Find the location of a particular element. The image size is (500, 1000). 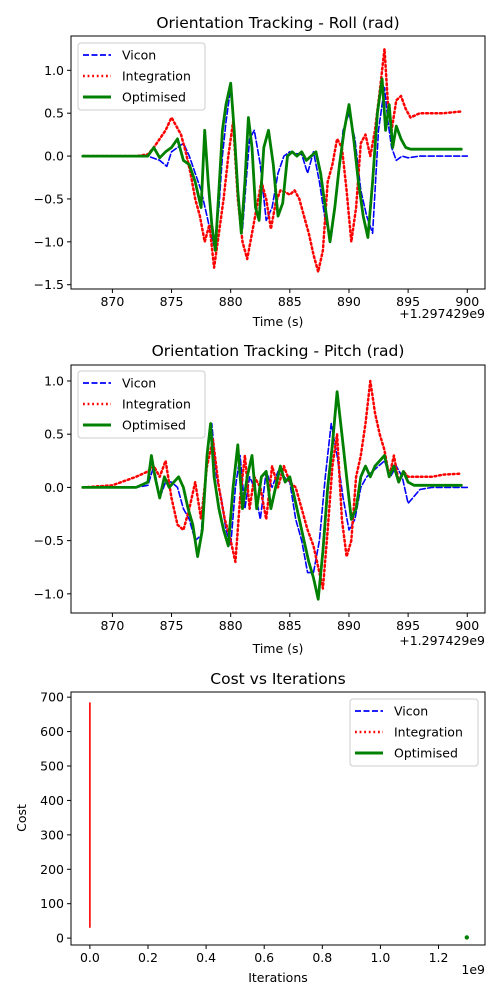

roll-xtick-label: 900 is located at coordinates (467, 301).